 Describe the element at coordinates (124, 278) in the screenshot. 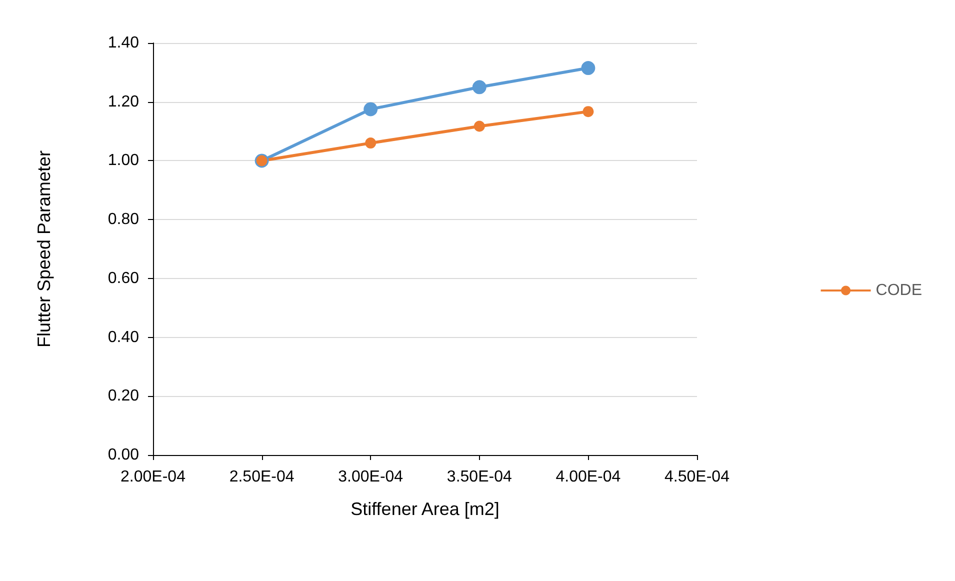

I see `y-tick-label: 0.60` at that location.